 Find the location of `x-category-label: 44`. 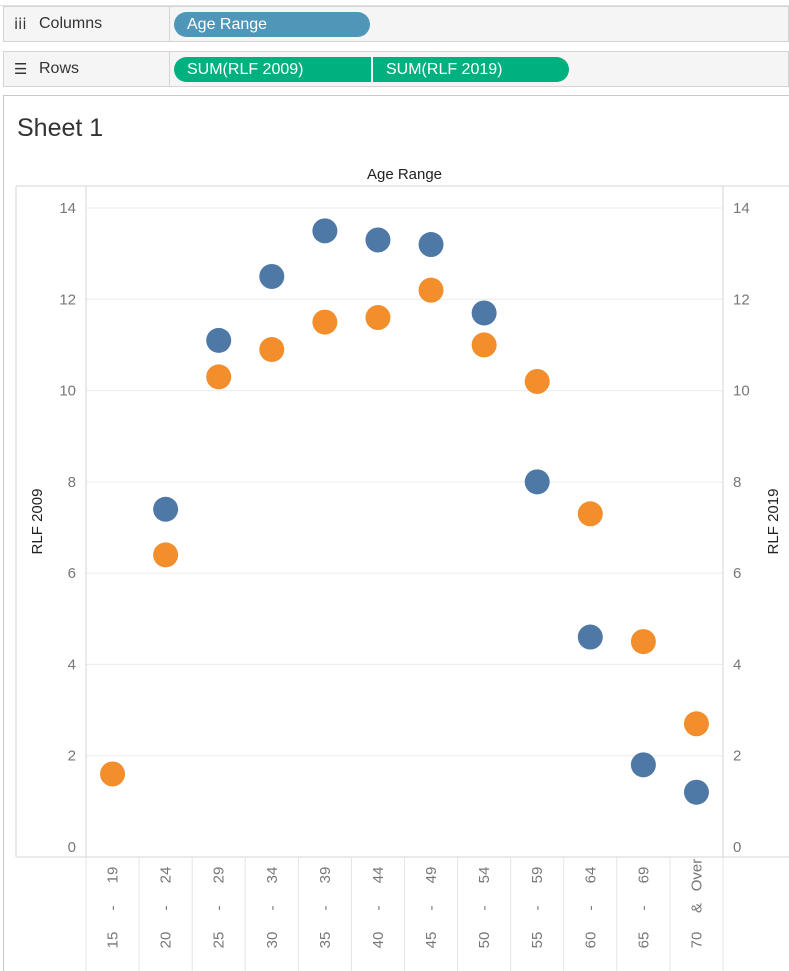

x-category-label: 44 is located at coordinates (378, 875).